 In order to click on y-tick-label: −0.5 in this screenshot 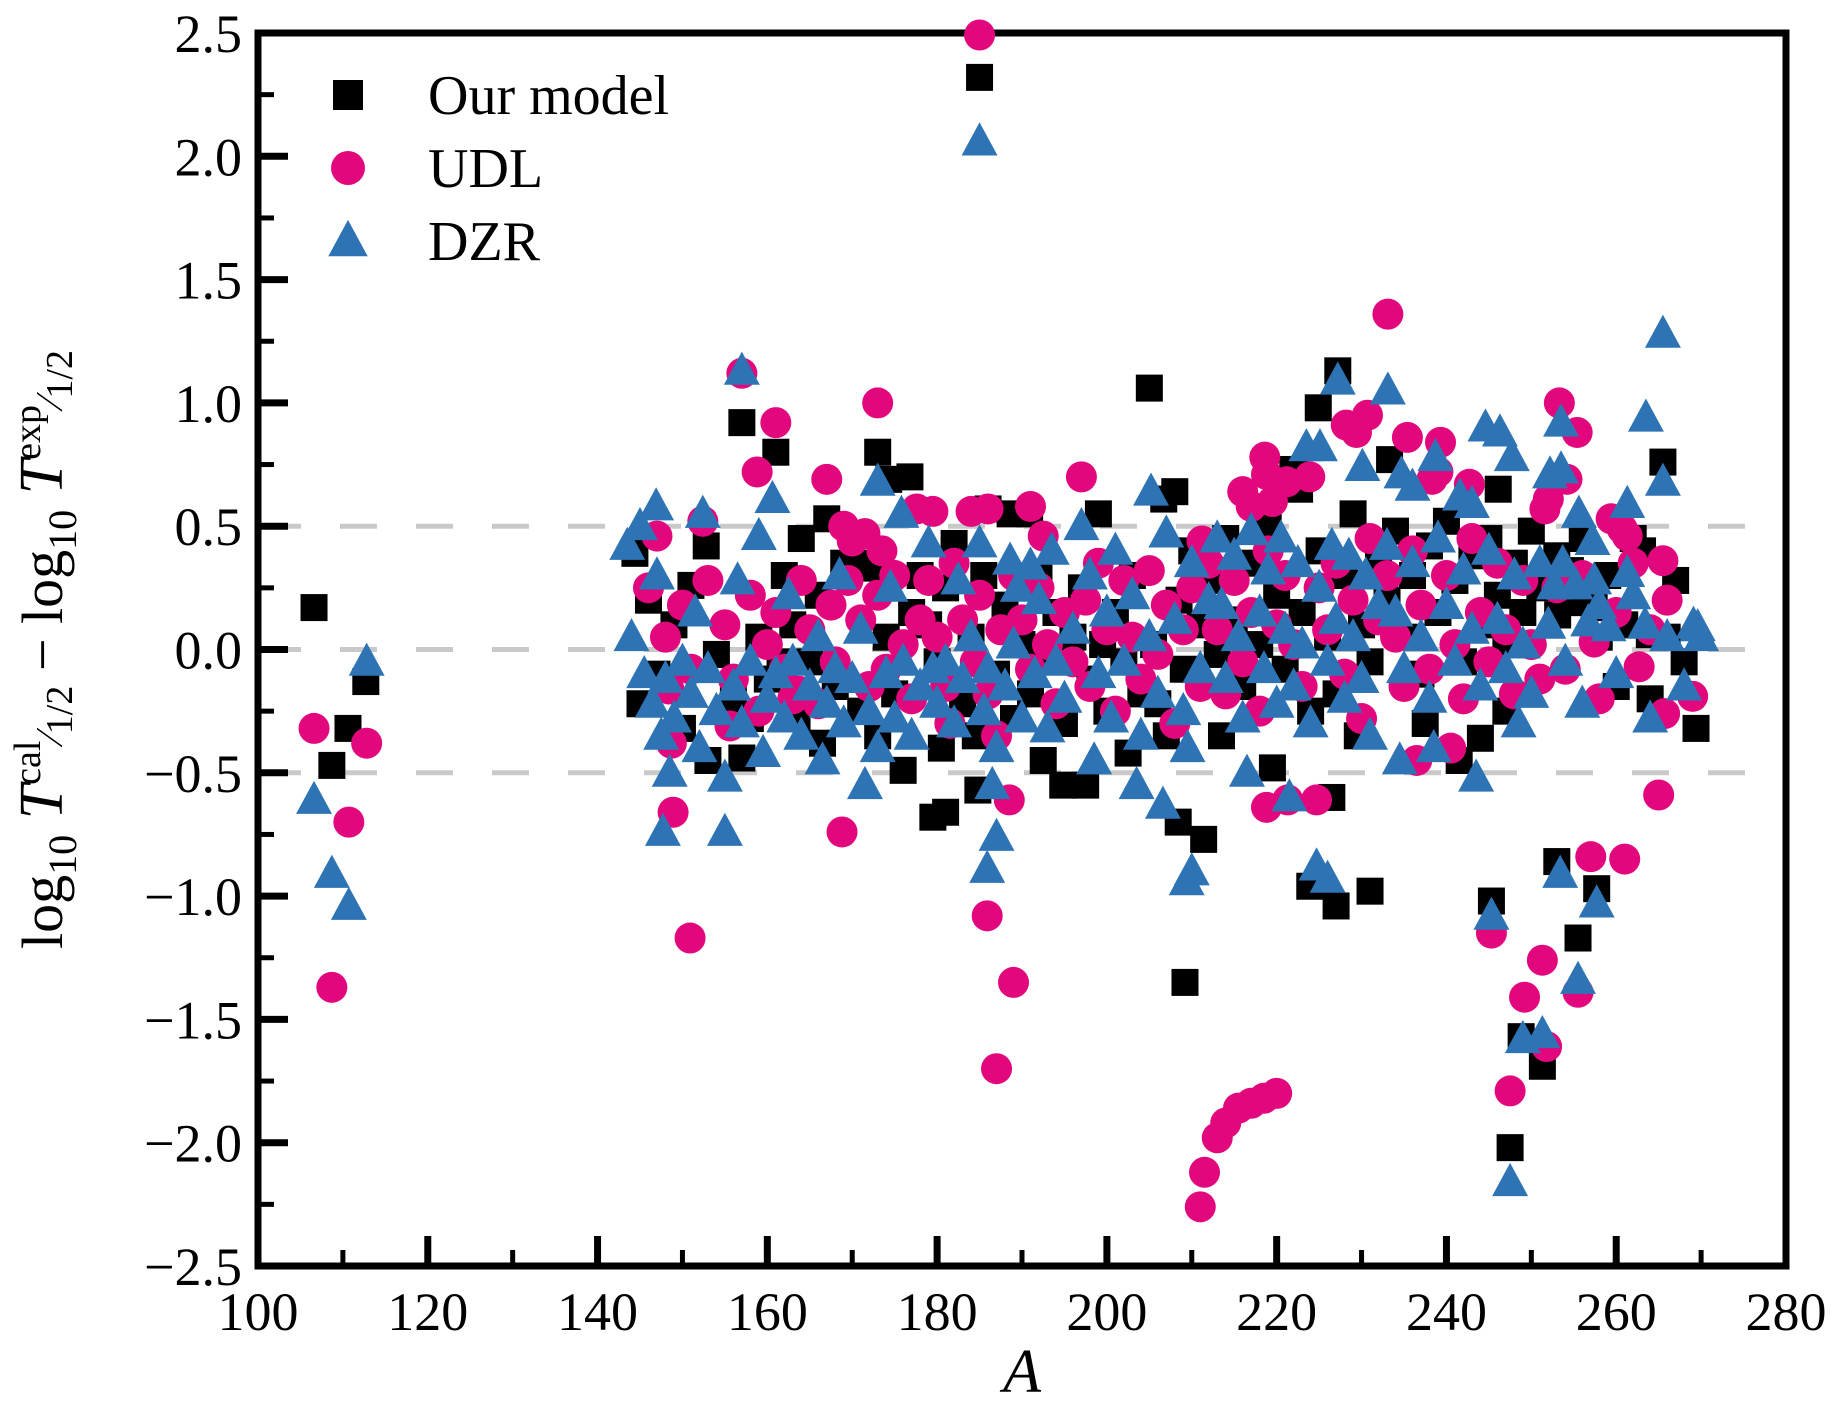, I will do `click(193, 774)`.